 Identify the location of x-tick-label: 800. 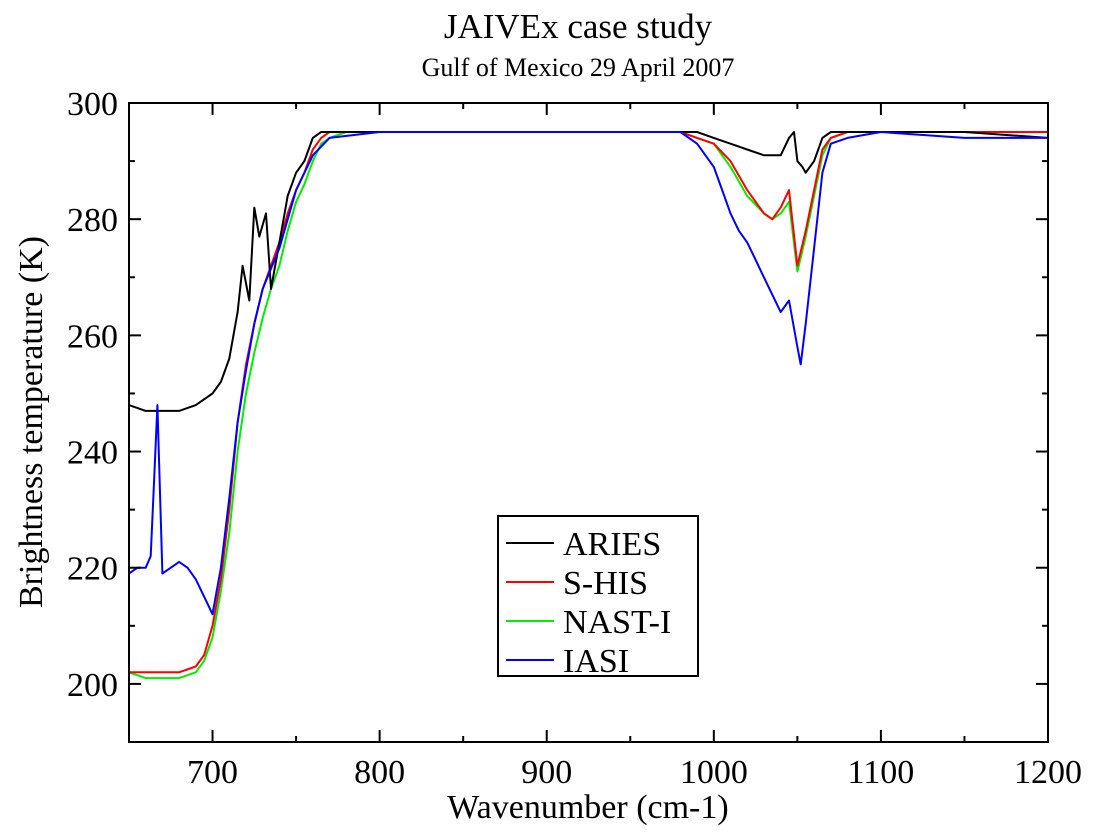
(379, 772).